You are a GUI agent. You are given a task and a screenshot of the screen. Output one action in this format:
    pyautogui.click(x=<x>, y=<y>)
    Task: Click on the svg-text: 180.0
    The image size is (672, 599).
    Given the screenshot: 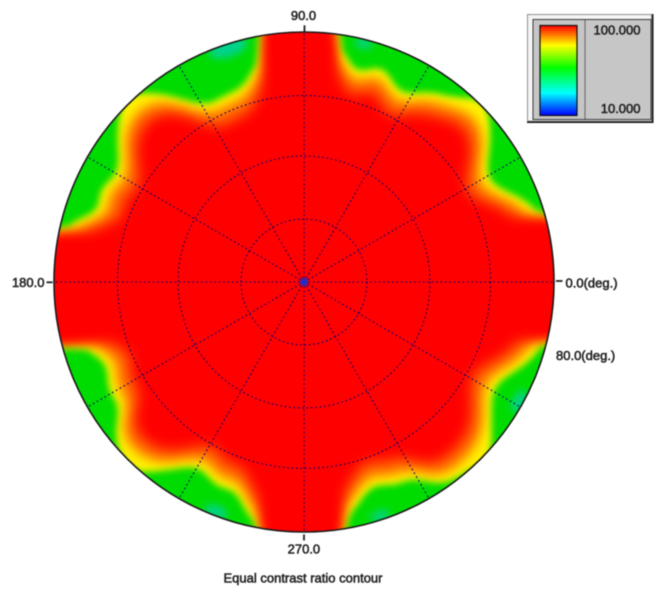 What is the action you would take?
    pyautogui.click(x=28, y=282)
    